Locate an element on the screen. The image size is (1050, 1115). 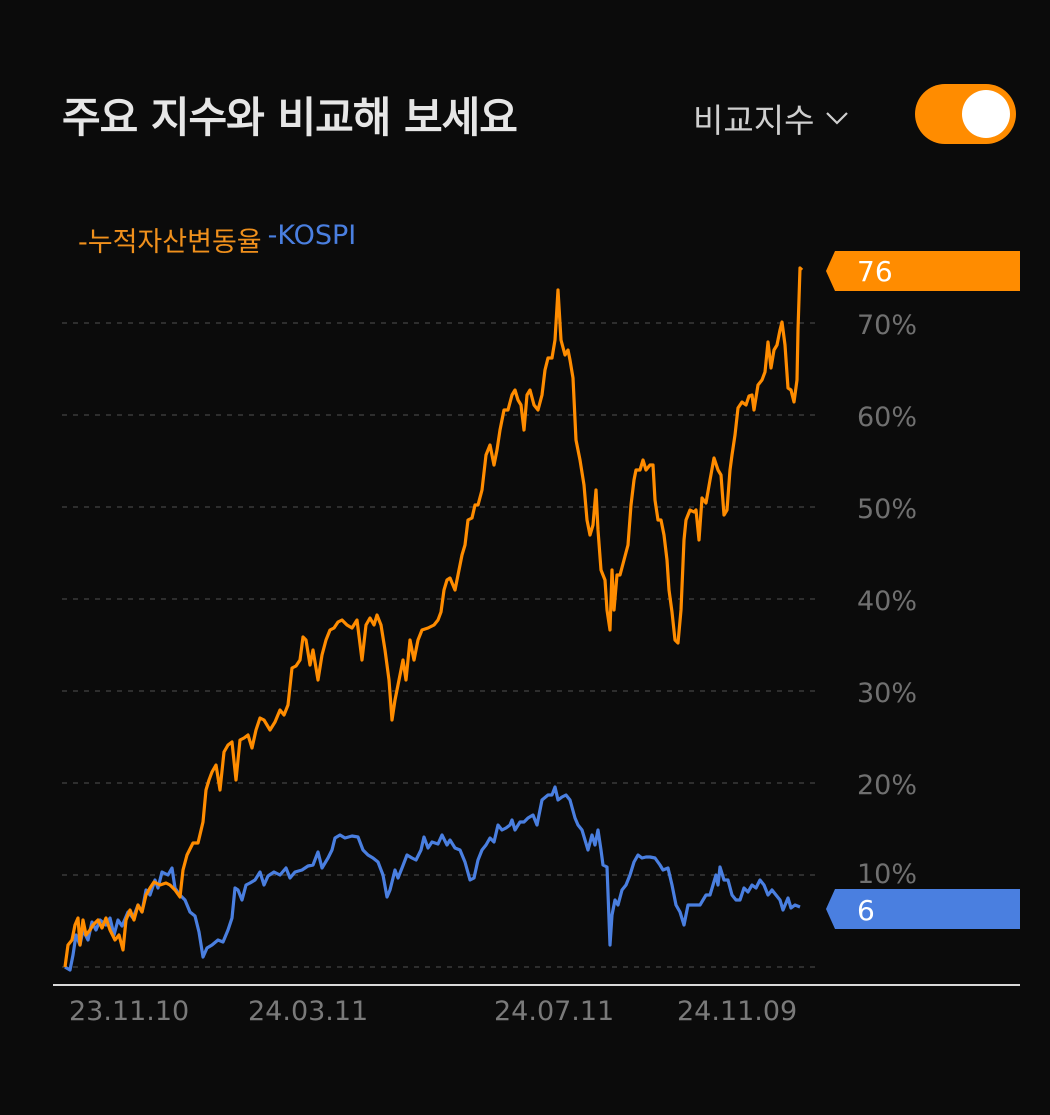
svg-text: 24.07.11 is located at coordinates (554, 1011).